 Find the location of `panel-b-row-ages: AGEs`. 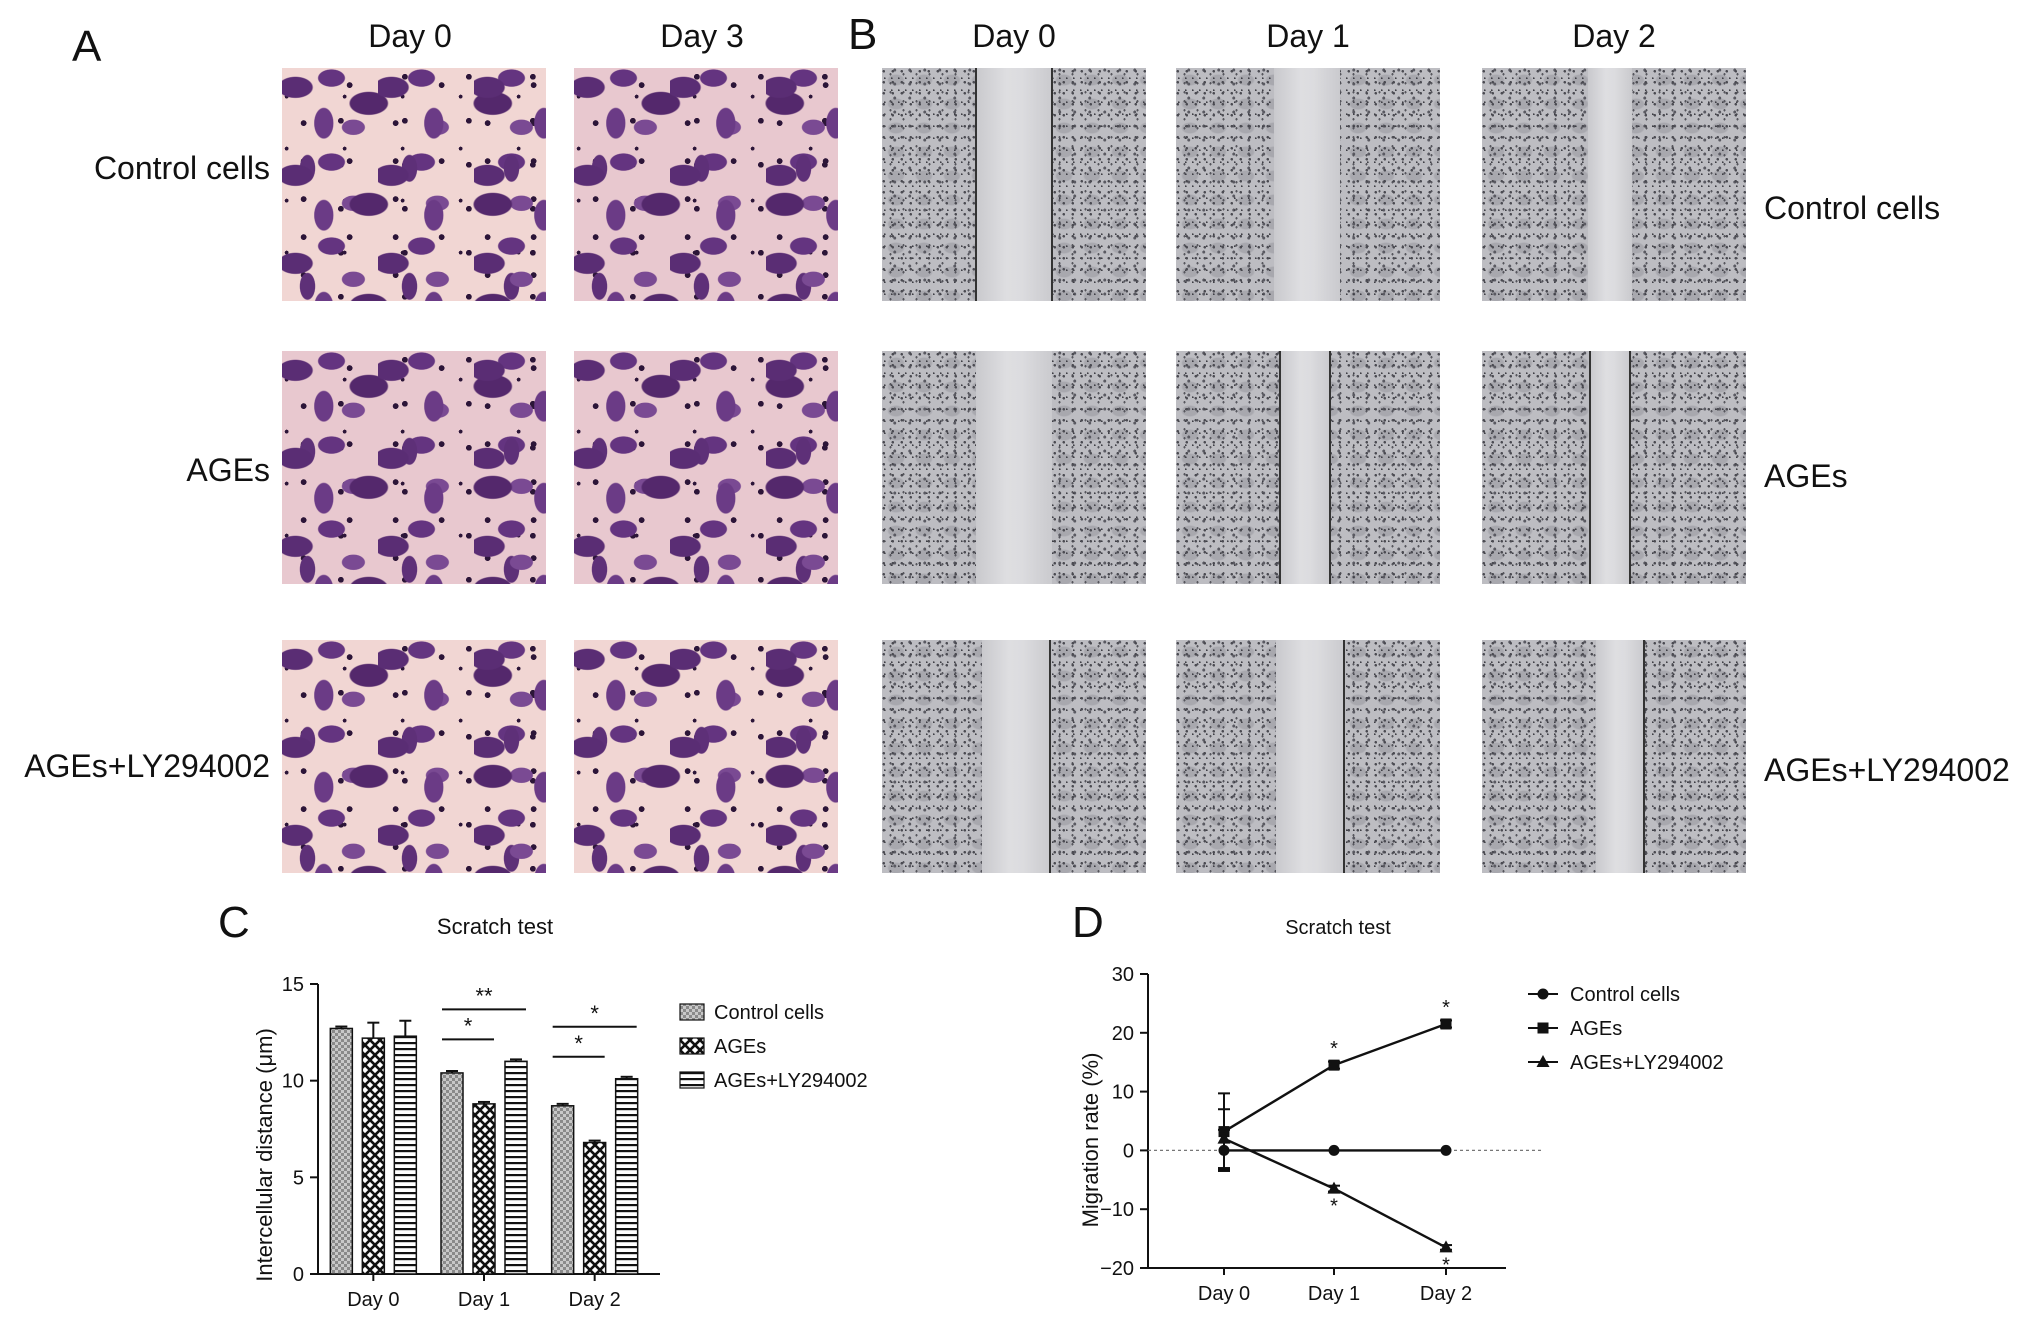

panel-b-row-ages: AGEs is located at coordinates (1806, 476).